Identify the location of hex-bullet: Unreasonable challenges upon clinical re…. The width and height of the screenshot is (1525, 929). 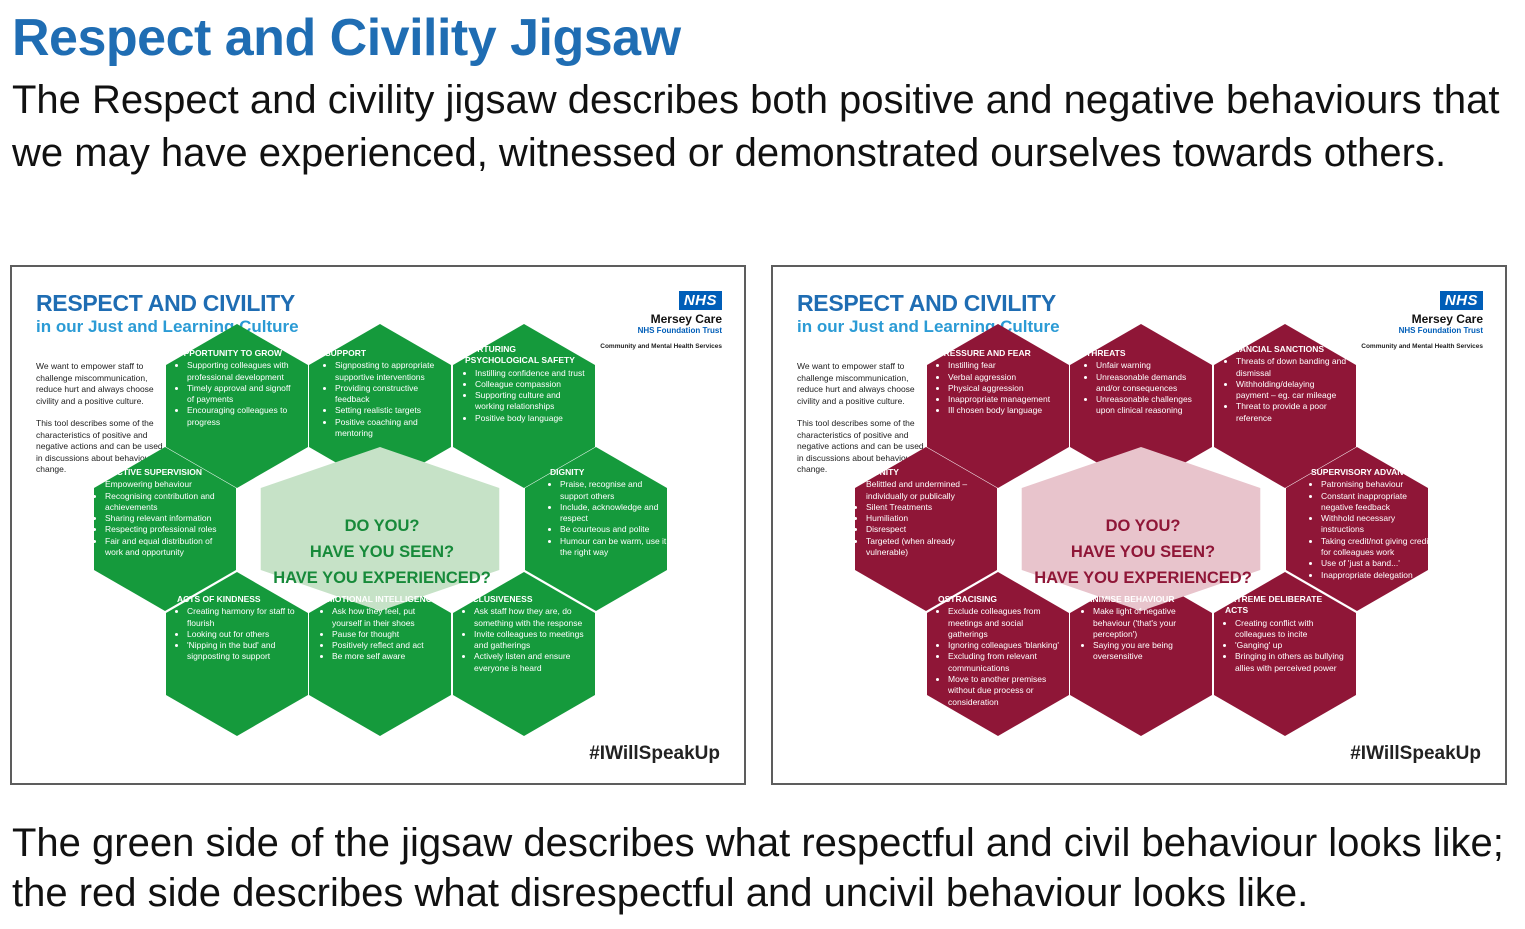
(1152, 405).